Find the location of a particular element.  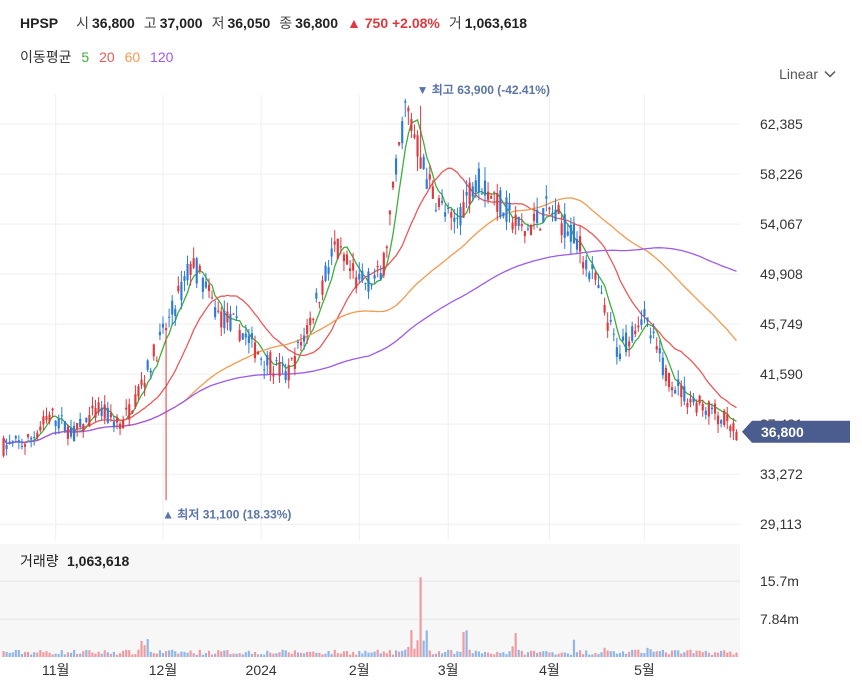

moving-average-legend: 이동평균 5 20 60 120 is located at coordinates (99, 57).